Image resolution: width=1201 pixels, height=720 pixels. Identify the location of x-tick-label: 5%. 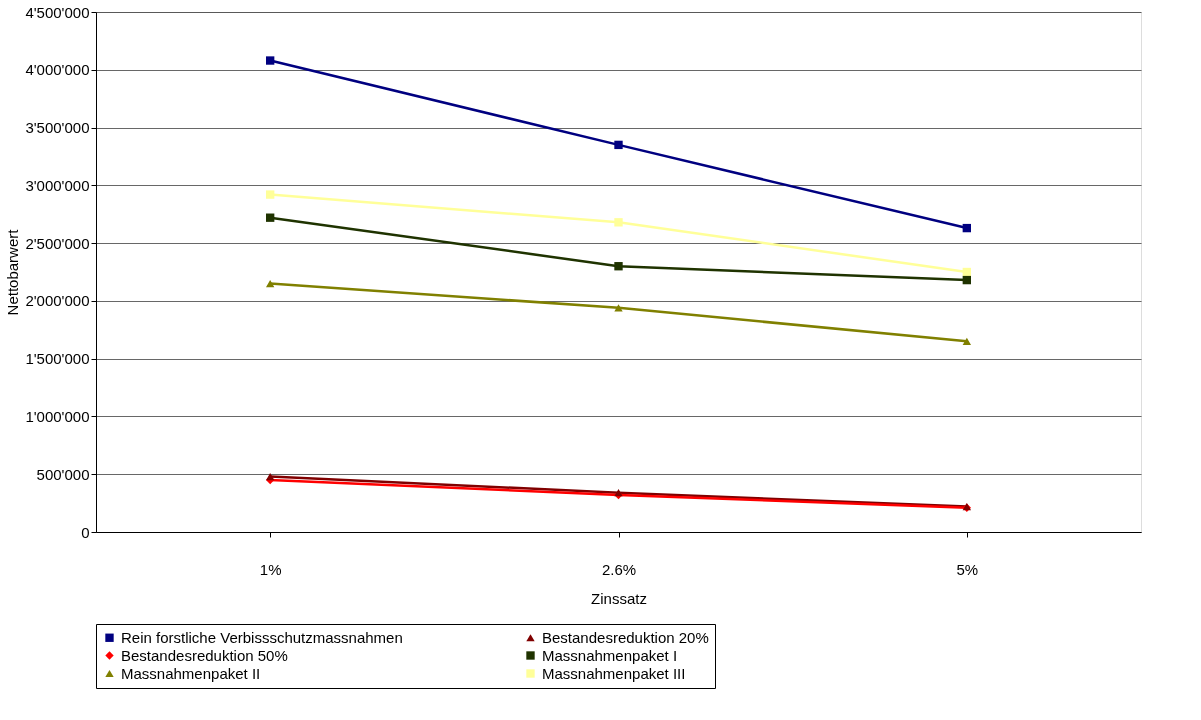
(967, 569).